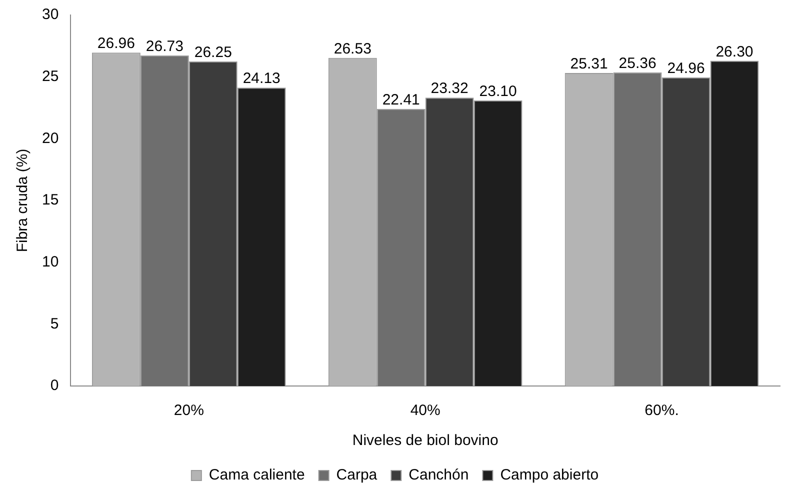 The width and height of the screenshot is (808, 495). I want to click on x-axis-title: Niveles de biol bovino, so click(425, 441).